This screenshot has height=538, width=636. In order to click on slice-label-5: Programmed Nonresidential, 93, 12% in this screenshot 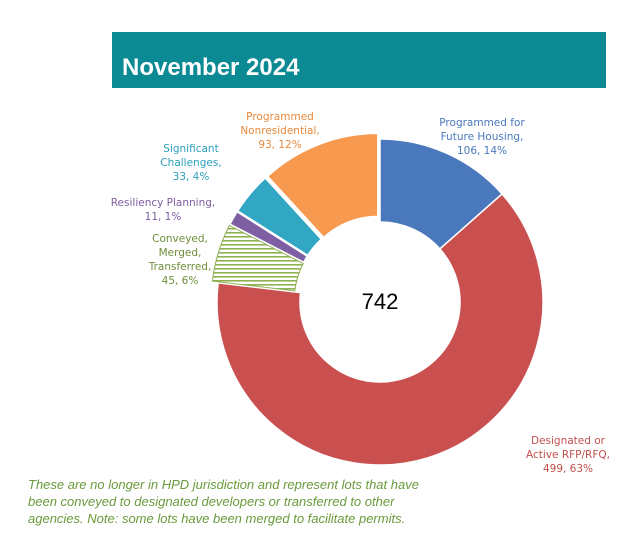, I will do `click(279, 131)`.